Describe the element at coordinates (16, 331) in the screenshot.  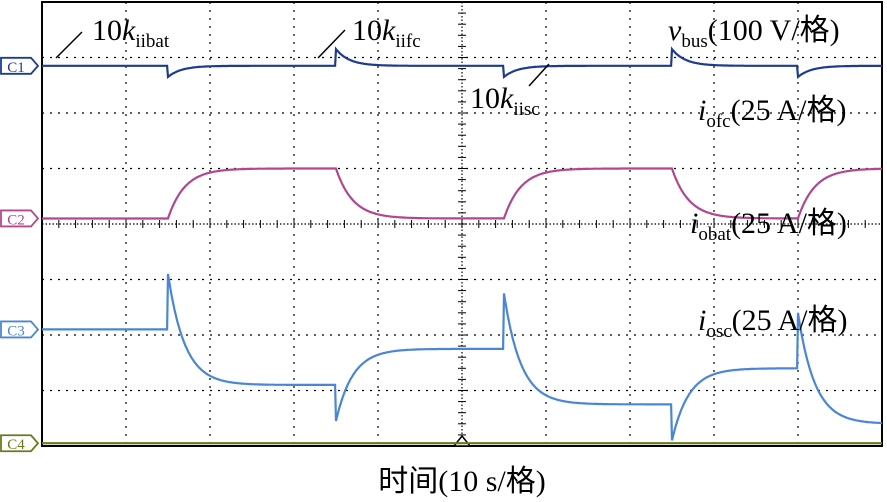
I see `channel-id: C3` at that location.